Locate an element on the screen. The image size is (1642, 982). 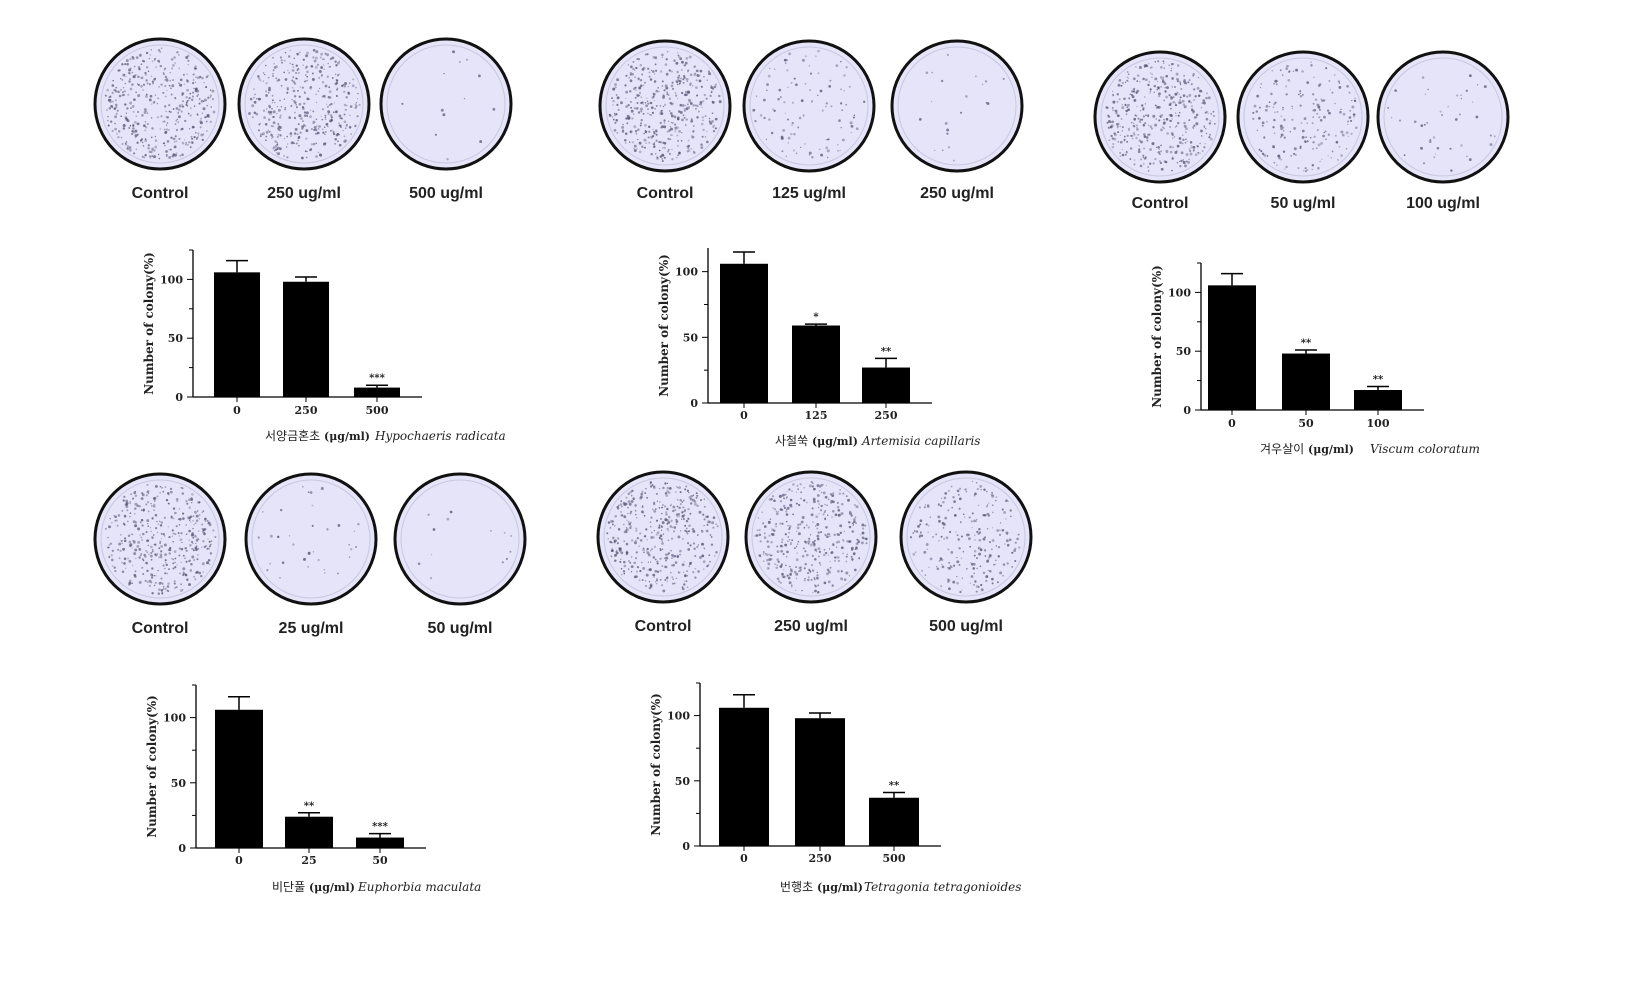
bar is located at coordinates (744, 333).